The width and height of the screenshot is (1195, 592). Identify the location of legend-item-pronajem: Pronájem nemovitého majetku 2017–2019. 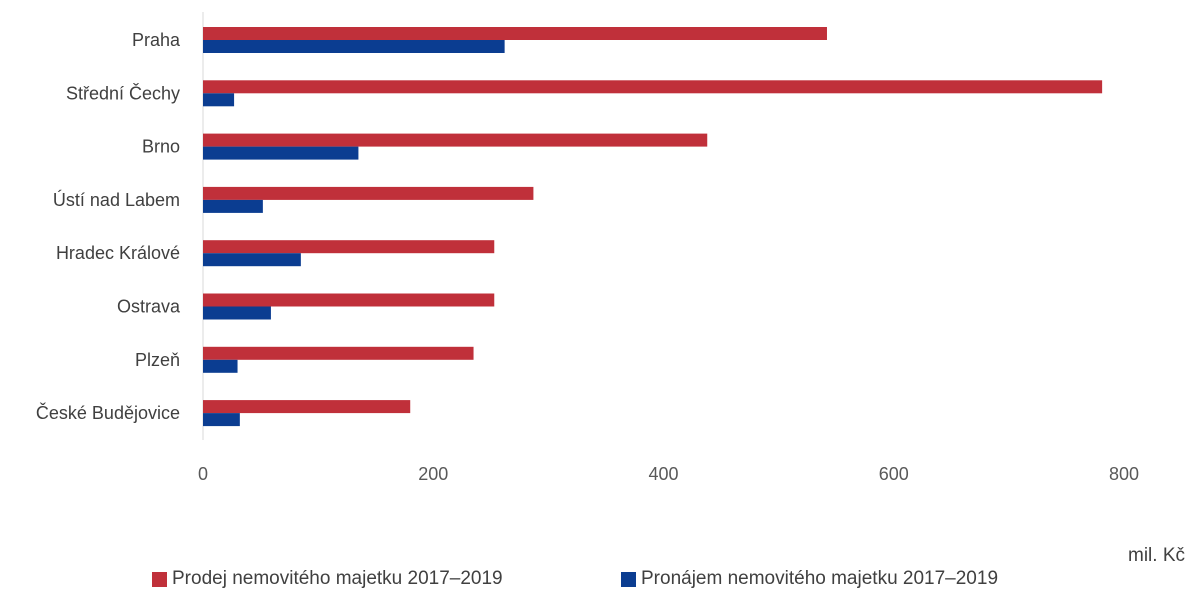
(809, 579).